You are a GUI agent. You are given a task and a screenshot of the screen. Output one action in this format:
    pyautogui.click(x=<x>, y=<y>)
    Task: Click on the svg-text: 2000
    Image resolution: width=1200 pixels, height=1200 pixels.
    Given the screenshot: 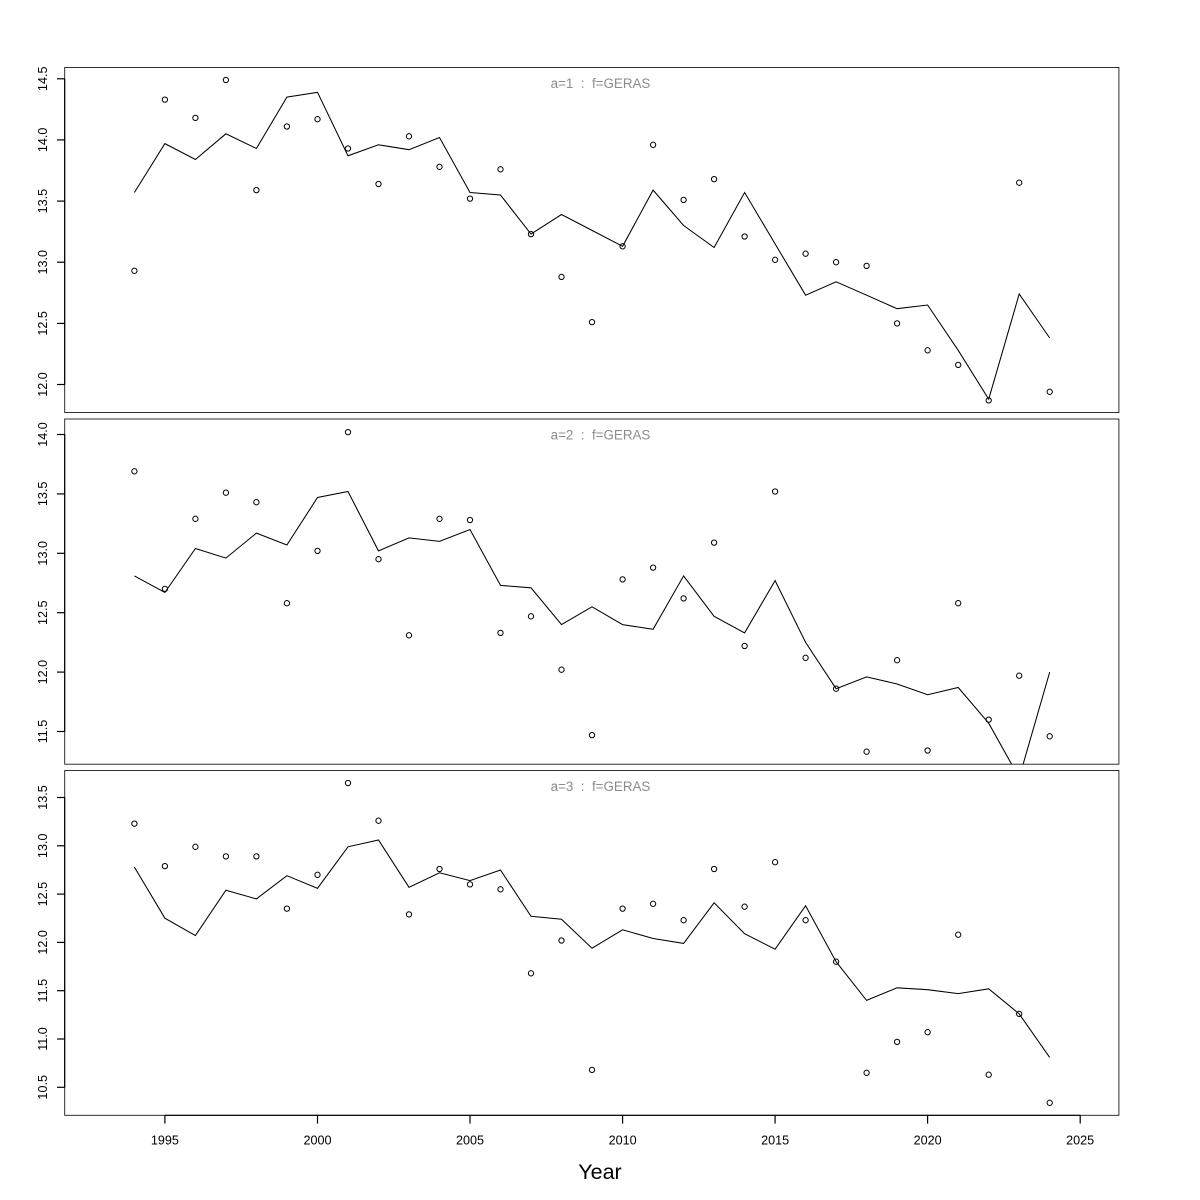 What is the action you would take?
    pyautogui.click(x=317, y=1141)
    